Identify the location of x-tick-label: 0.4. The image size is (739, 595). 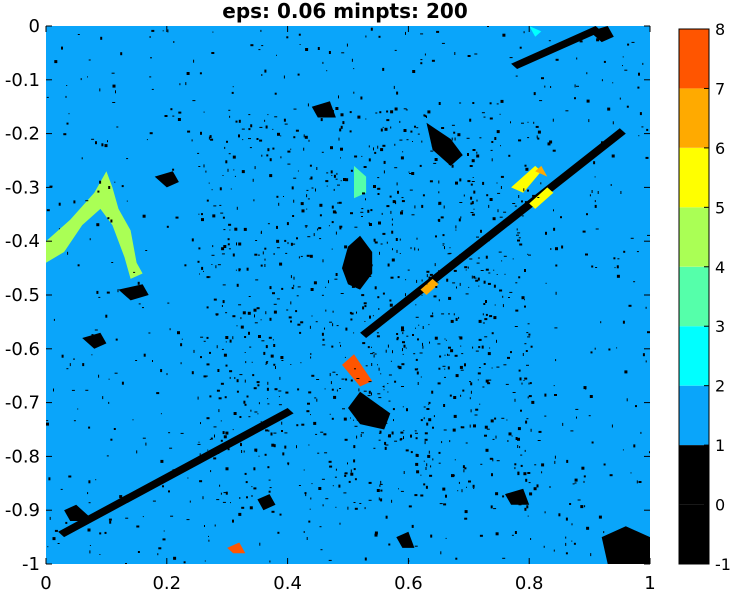
(287, 583).